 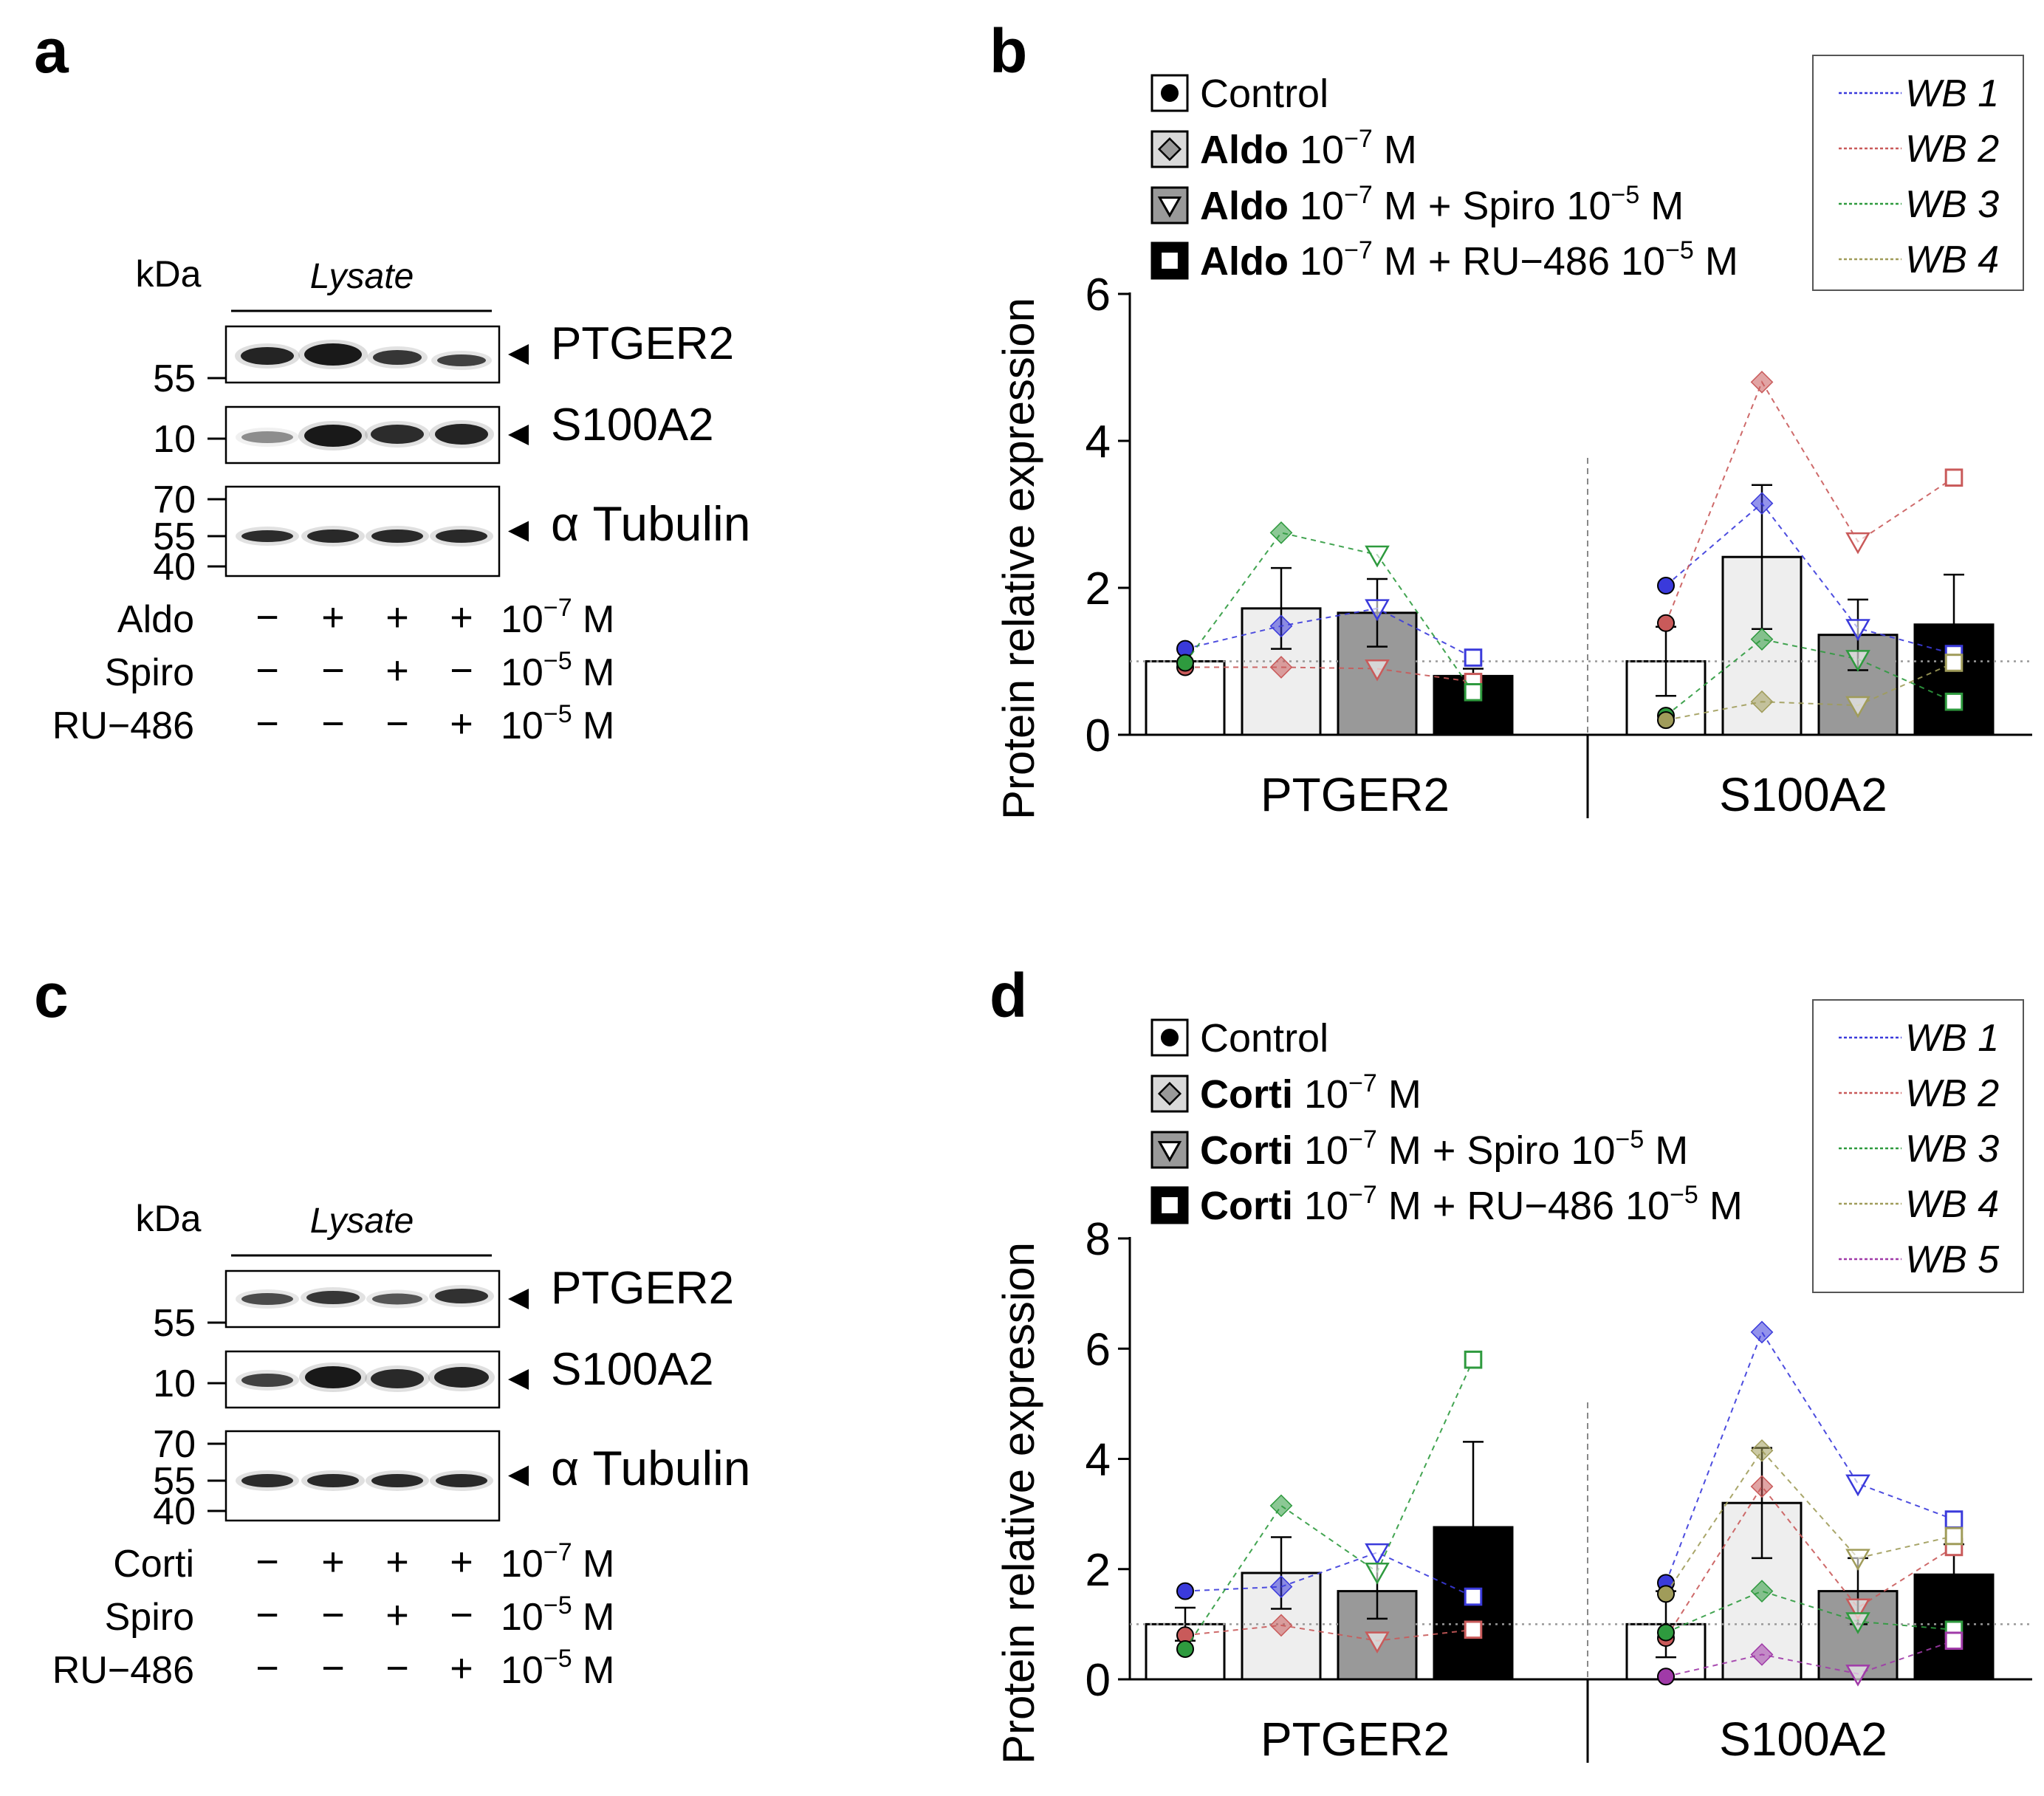 I want to click on legend-swatch, so click(x=1169, y=1205).